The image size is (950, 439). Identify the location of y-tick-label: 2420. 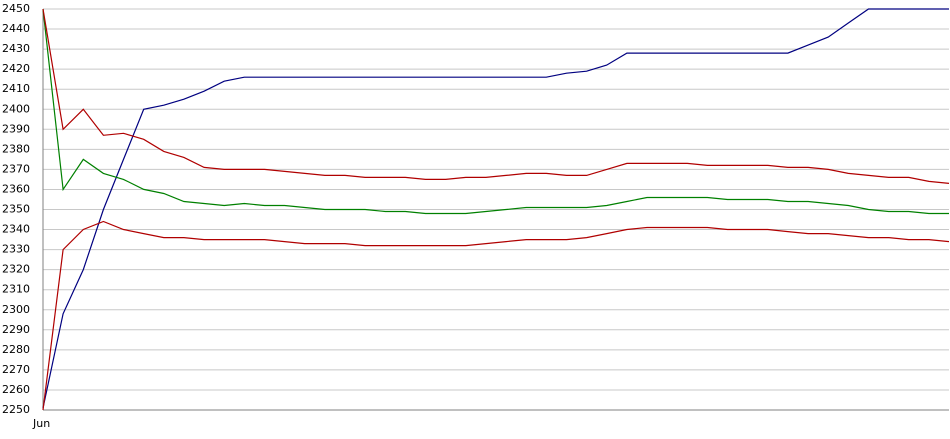
(16, 68).